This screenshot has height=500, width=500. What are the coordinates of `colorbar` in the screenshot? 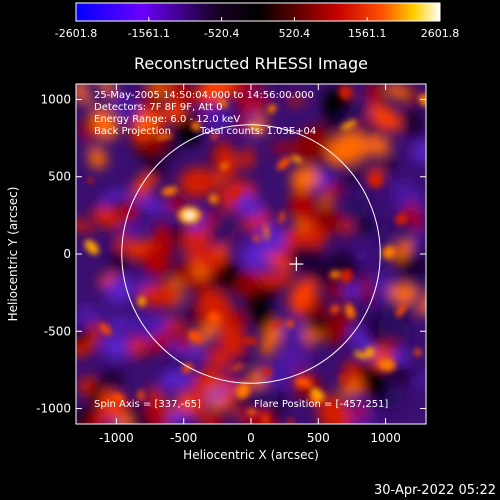 It's located at (258, 12).